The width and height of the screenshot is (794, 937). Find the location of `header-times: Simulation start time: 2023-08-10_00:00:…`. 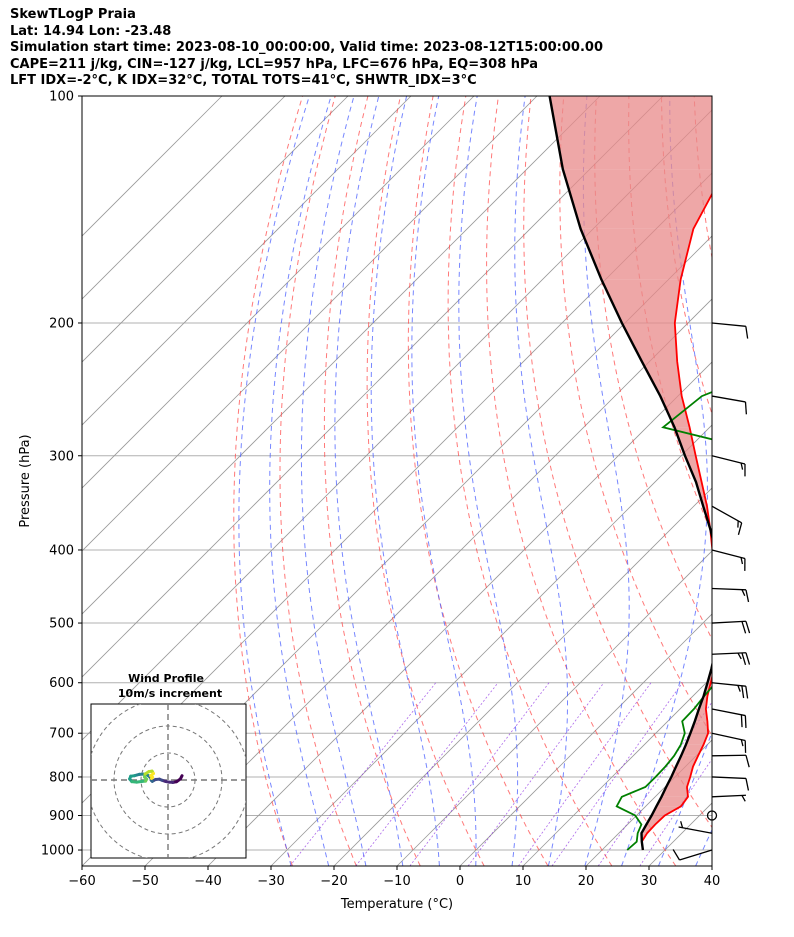

header-times: Simulation start time: 2023-08-10_00:00:… is located at coordinates (306, 47).